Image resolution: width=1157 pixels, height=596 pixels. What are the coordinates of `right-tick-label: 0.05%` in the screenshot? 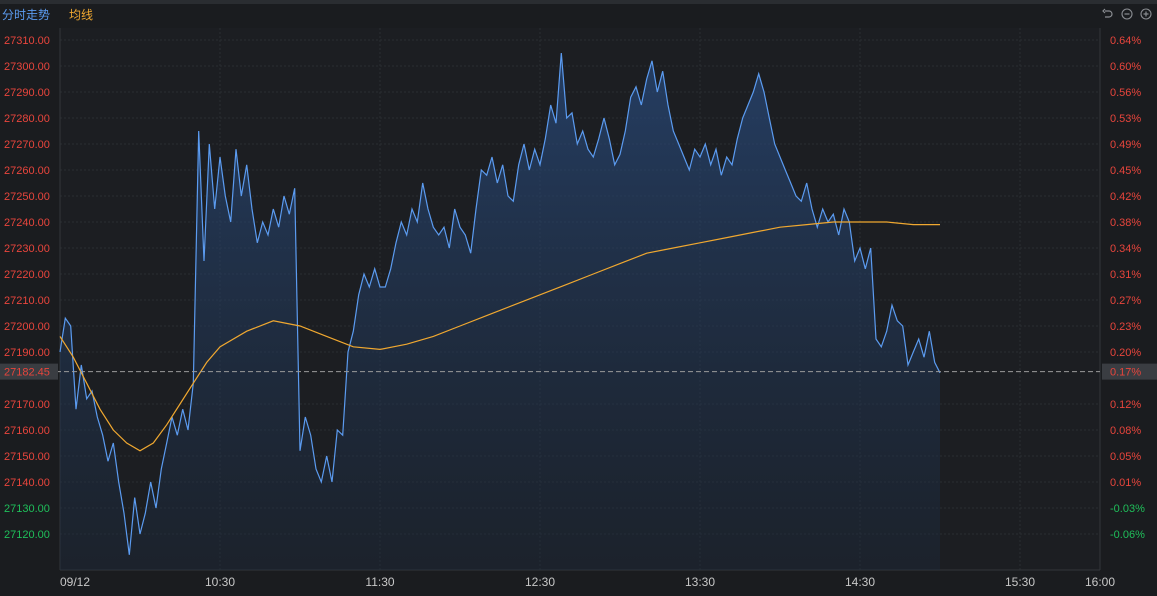 It's located at (1125, 457).